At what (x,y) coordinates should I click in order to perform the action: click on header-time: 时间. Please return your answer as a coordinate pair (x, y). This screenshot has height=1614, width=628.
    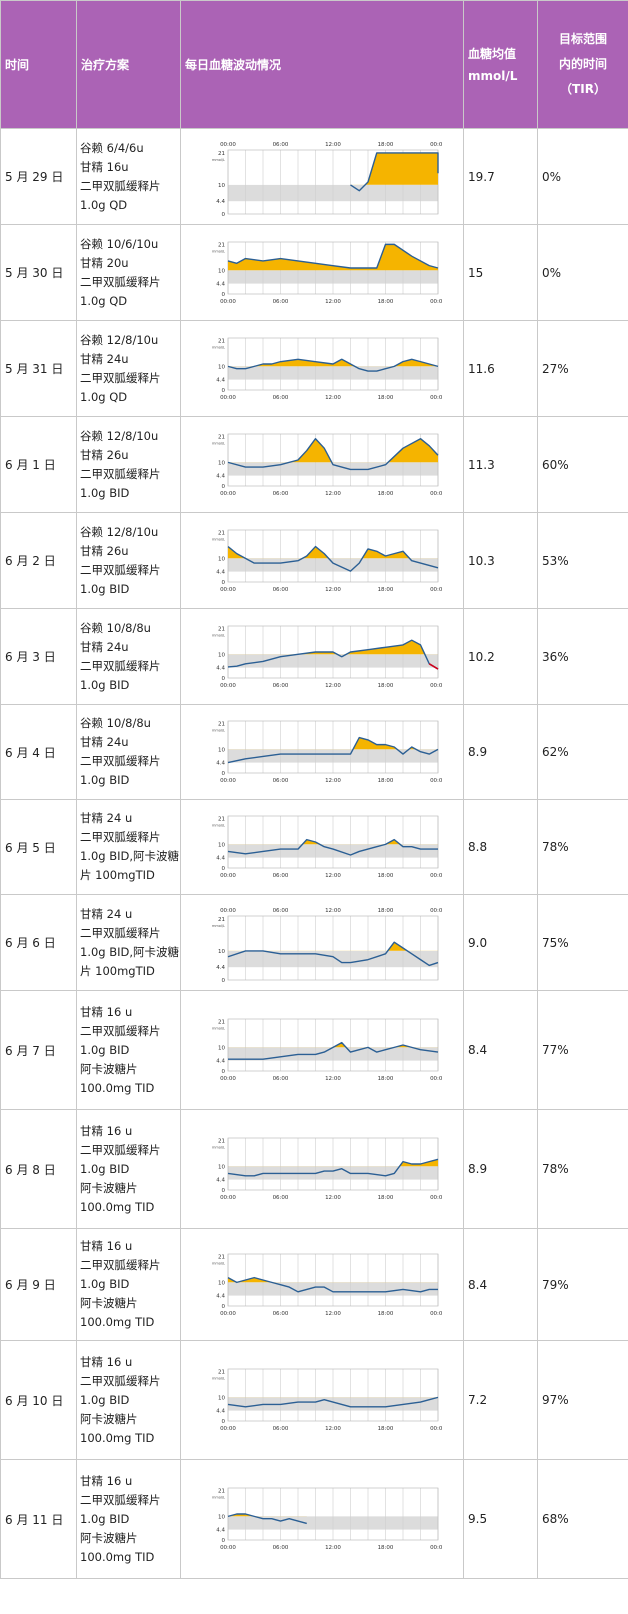
    Looking at the image, I should click on (38, 64).